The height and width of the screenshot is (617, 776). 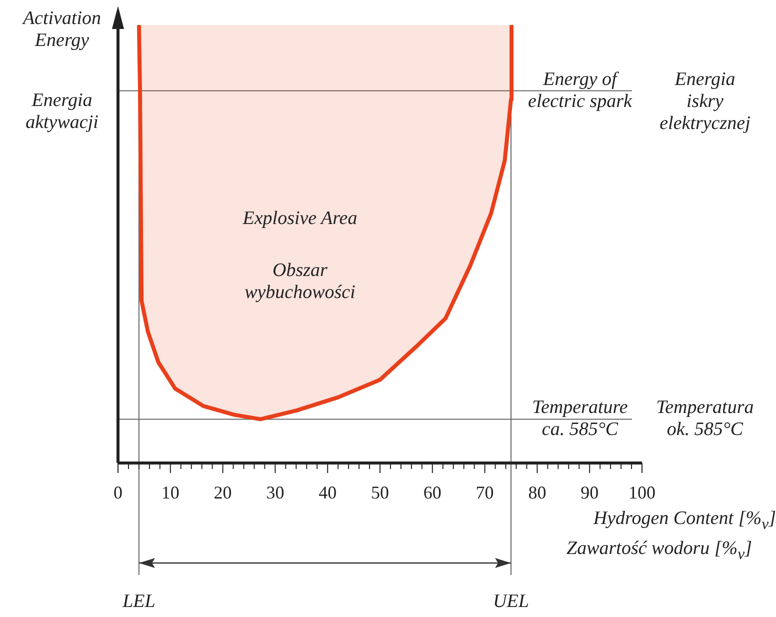 I want to click on annotation: Explosive Area, so click(x=300, y=219).